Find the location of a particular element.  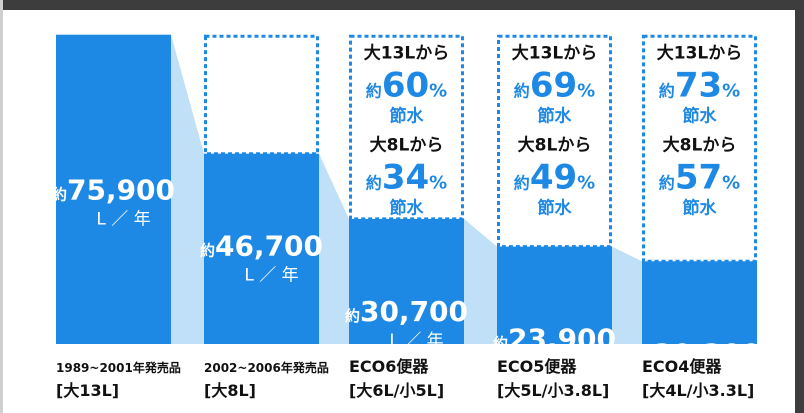

right-frame-bar is located at coordinates (799, 206).